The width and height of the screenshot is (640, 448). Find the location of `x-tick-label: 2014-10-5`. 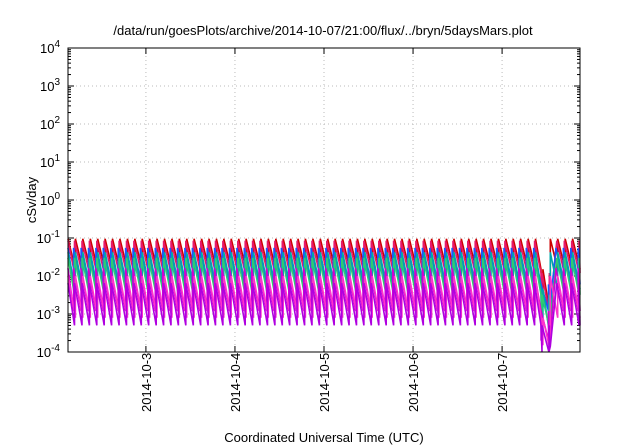

x-tick-label: 2014-10-5 is located at coordinates (324, 382).